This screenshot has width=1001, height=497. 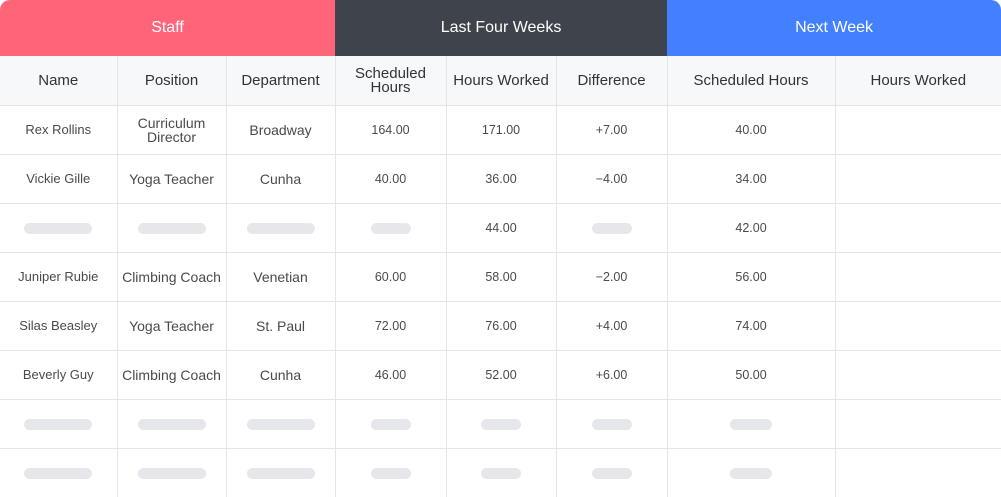 I want to click on column-header-next-hours-worked: Hours Worked, so click(x=918, y=81).